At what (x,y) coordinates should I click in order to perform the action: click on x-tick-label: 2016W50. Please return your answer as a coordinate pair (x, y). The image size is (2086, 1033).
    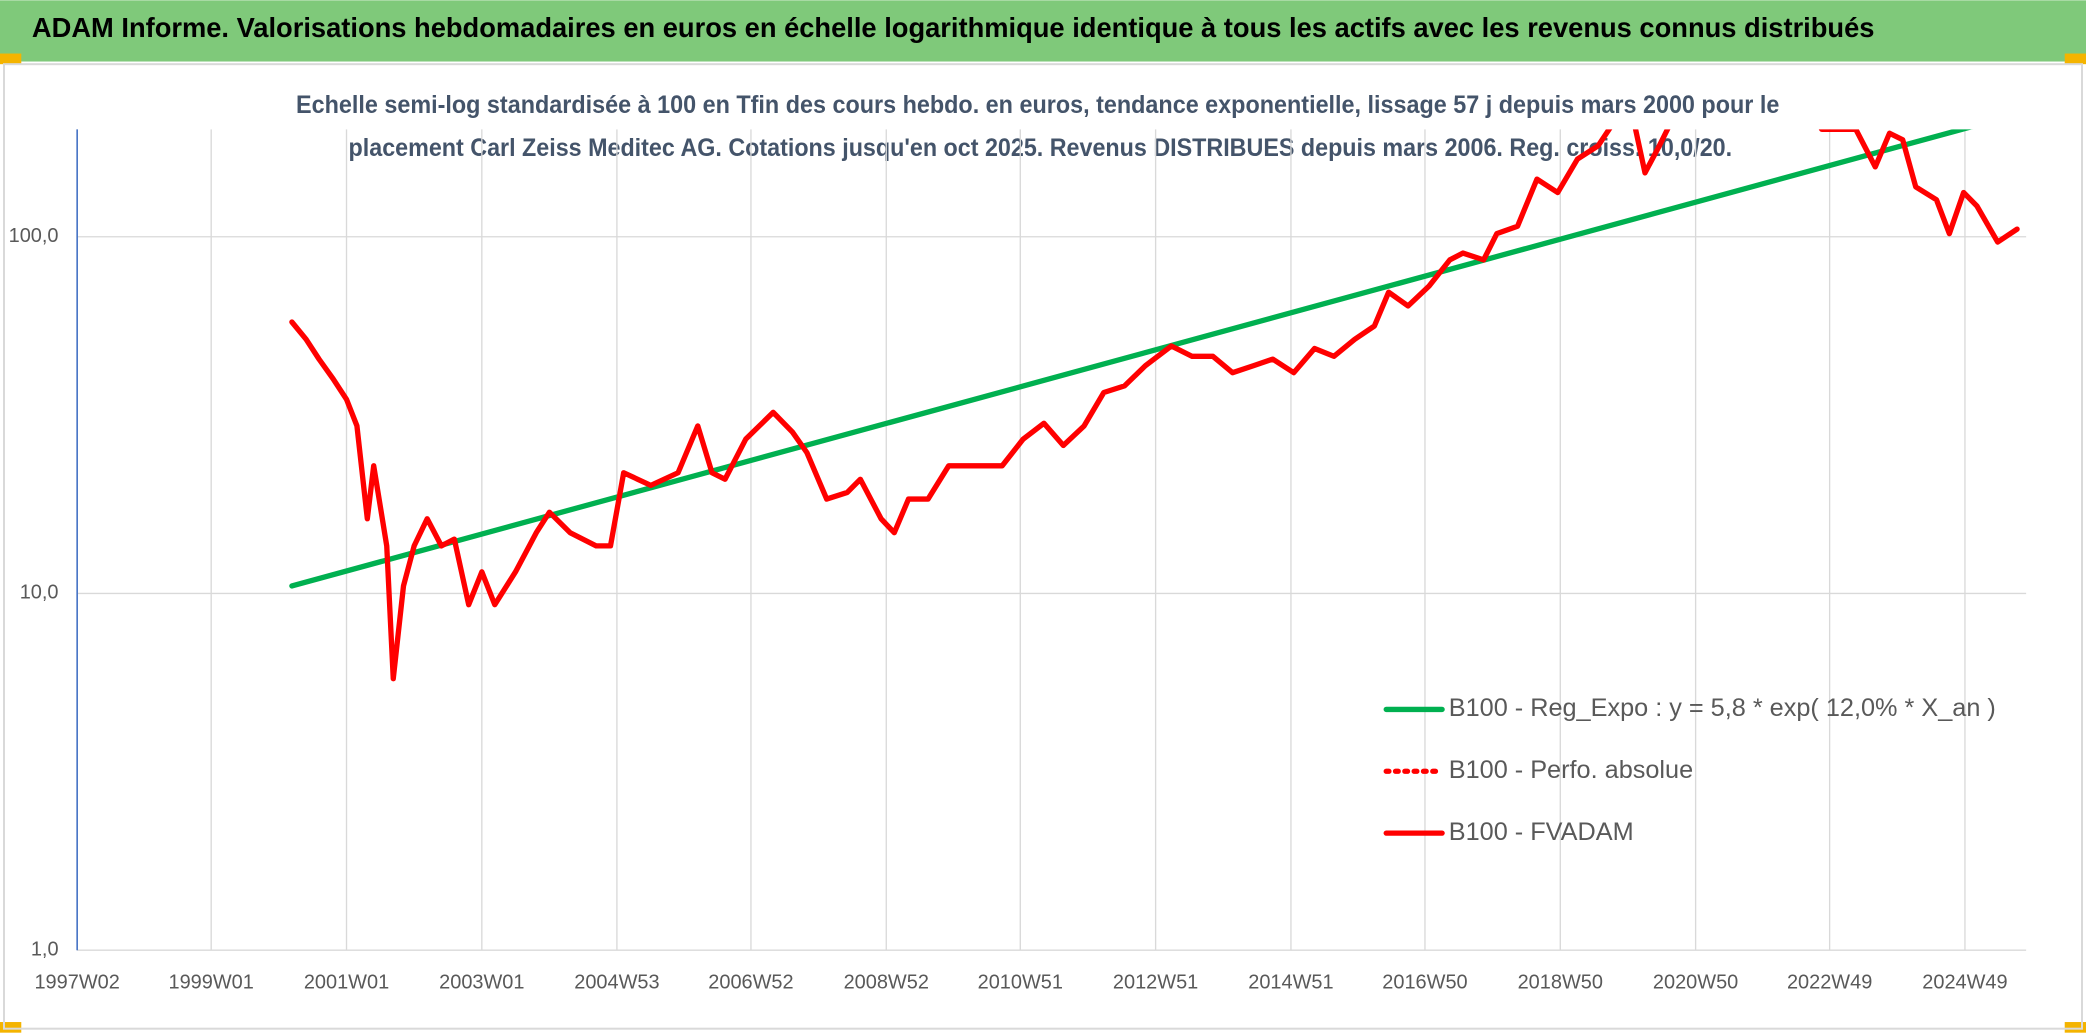
    Looking at the image, I should click on (1424, 983).